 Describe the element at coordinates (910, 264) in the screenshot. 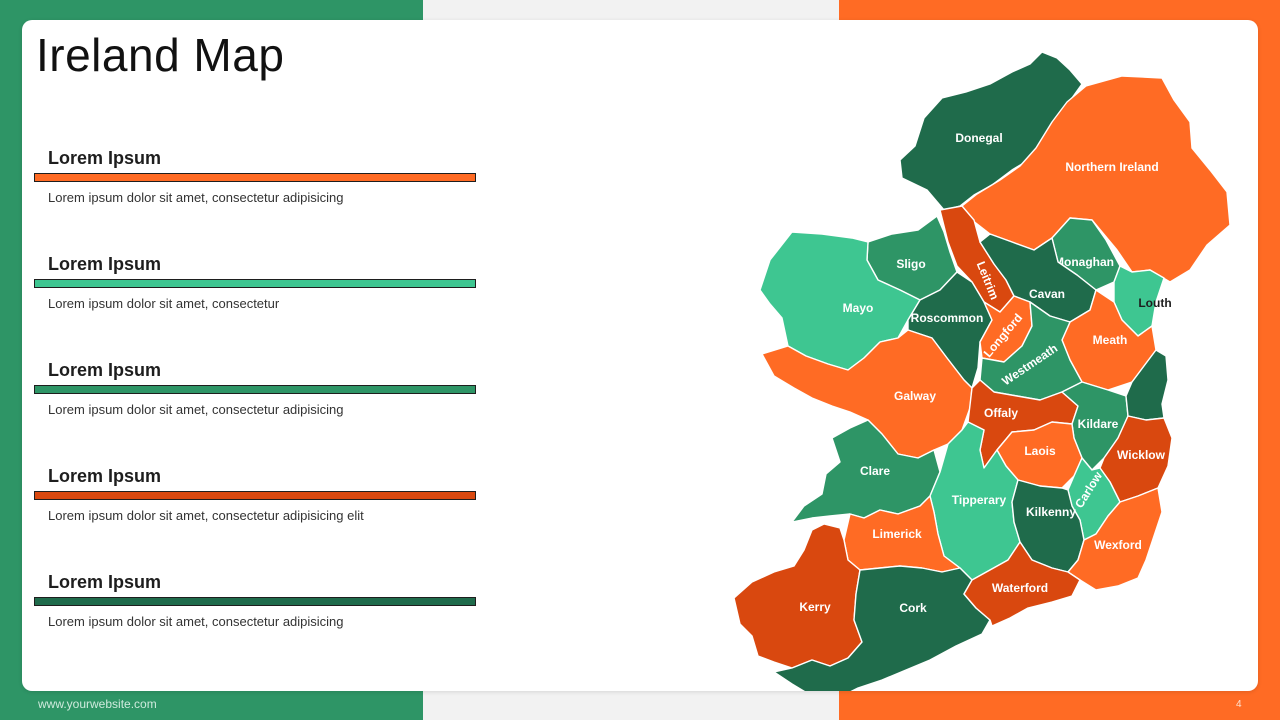

I see `county-label-sligo: Sligo` at that location.